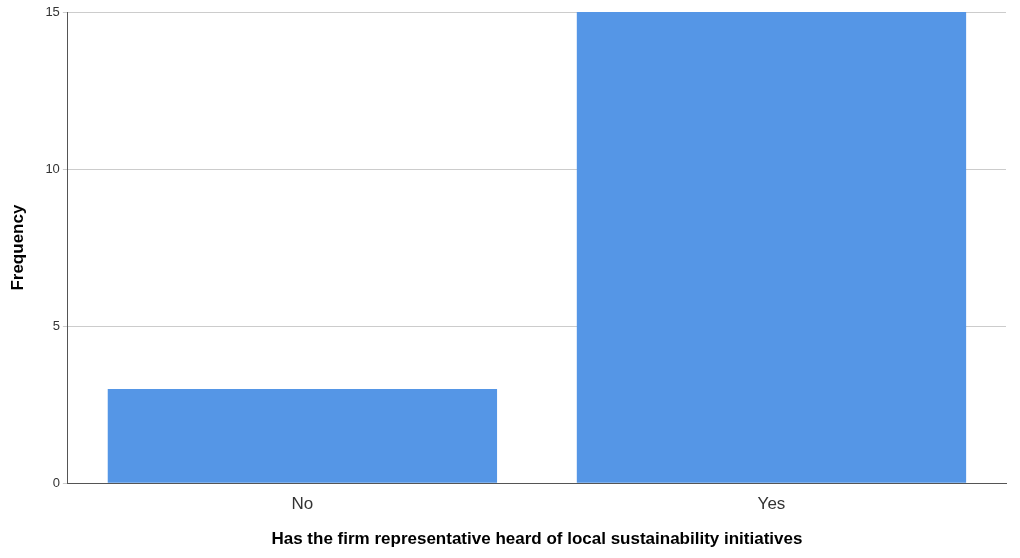 The width and height of the screenshot is (1020, 558). I want to click on y-axis-title: Frequency, so click(17, 247).